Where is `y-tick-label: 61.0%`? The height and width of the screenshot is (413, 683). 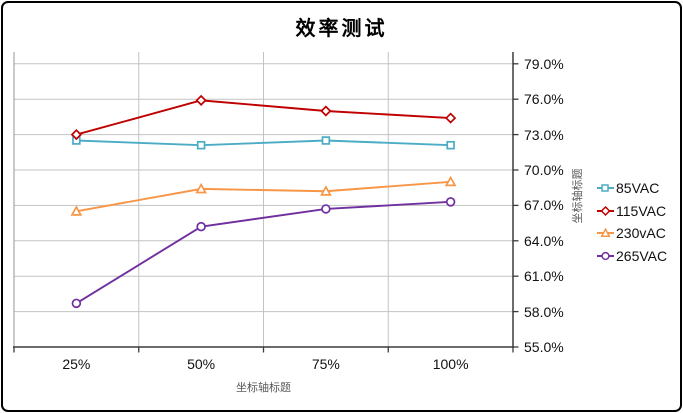 y-tick-label: 61.0% is located at coordinates (544, 276).